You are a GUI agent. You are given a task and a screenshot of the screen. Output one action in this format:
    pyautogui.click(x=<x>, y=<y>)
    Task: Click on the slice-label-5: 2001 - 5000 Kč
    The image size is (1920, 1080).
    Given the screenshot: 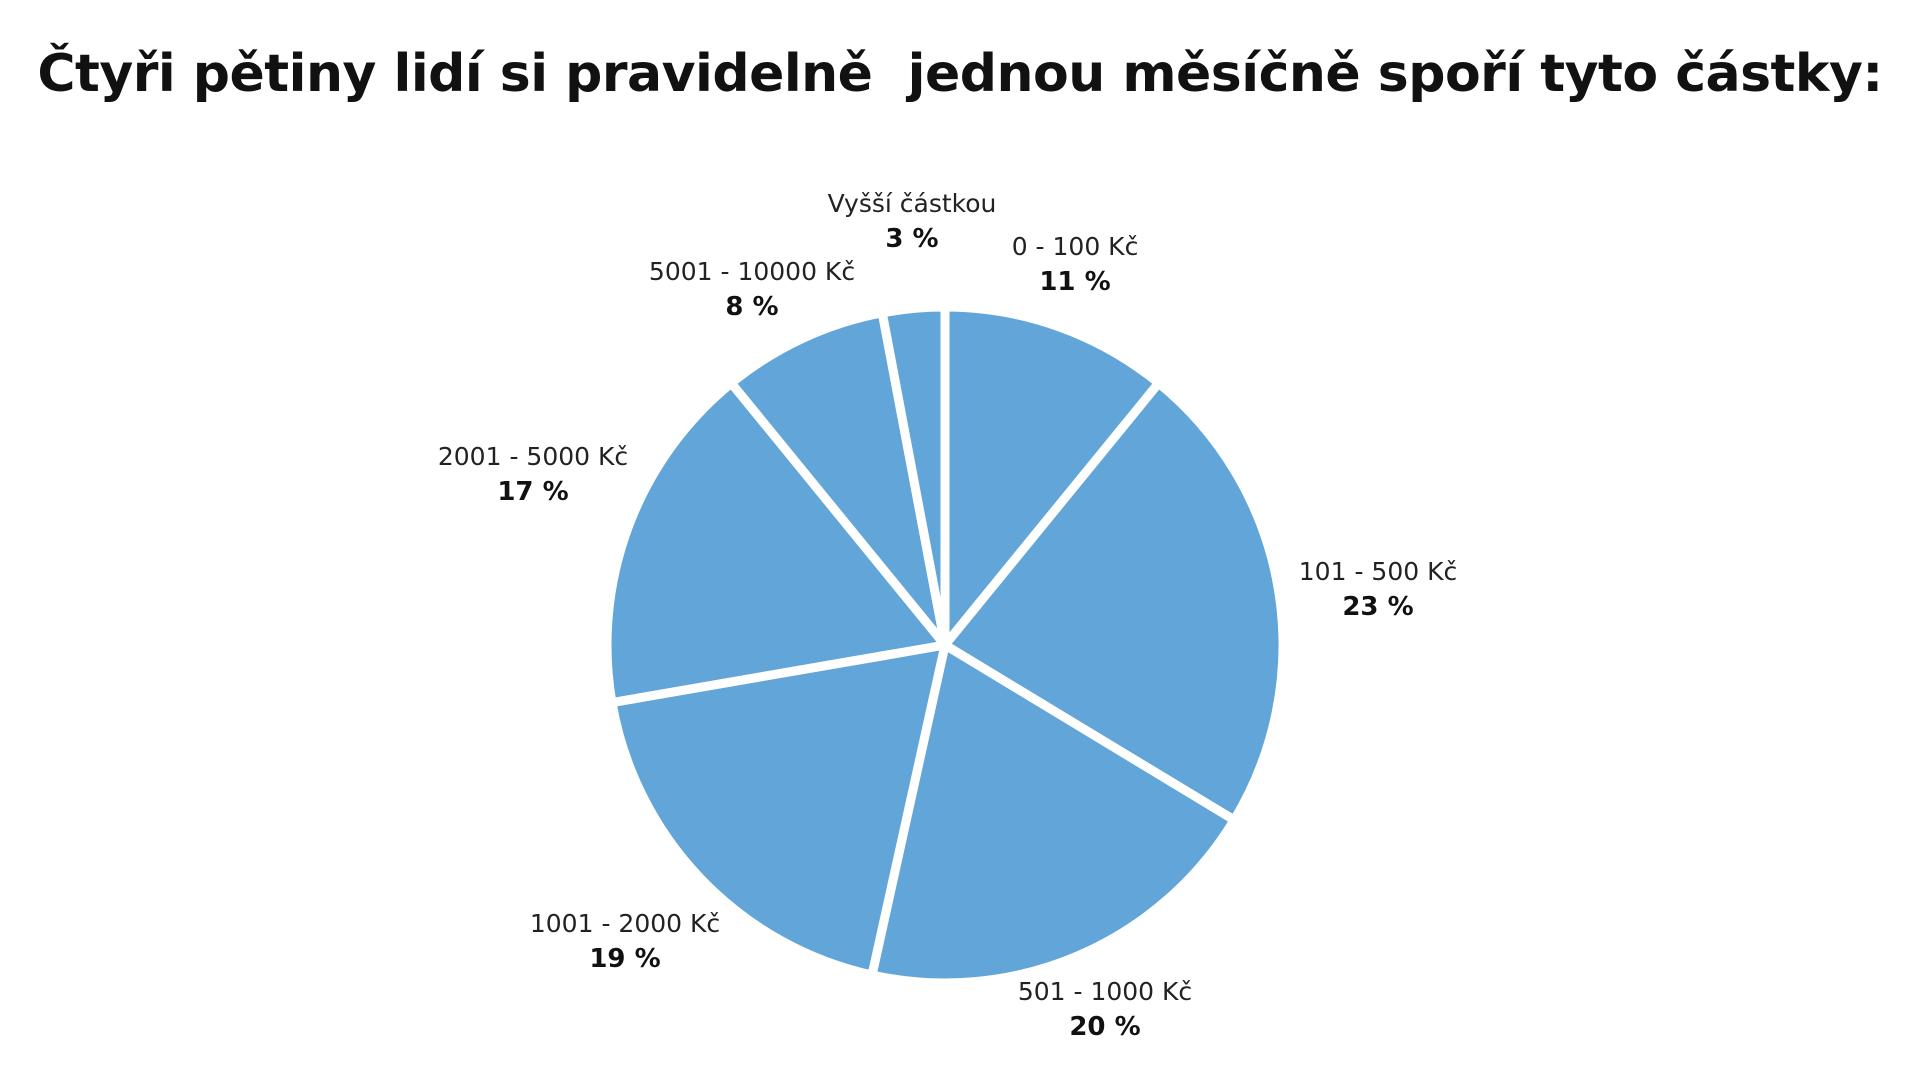 What is the action you would take?
    pyautogui.click(x=533, y=456)
    